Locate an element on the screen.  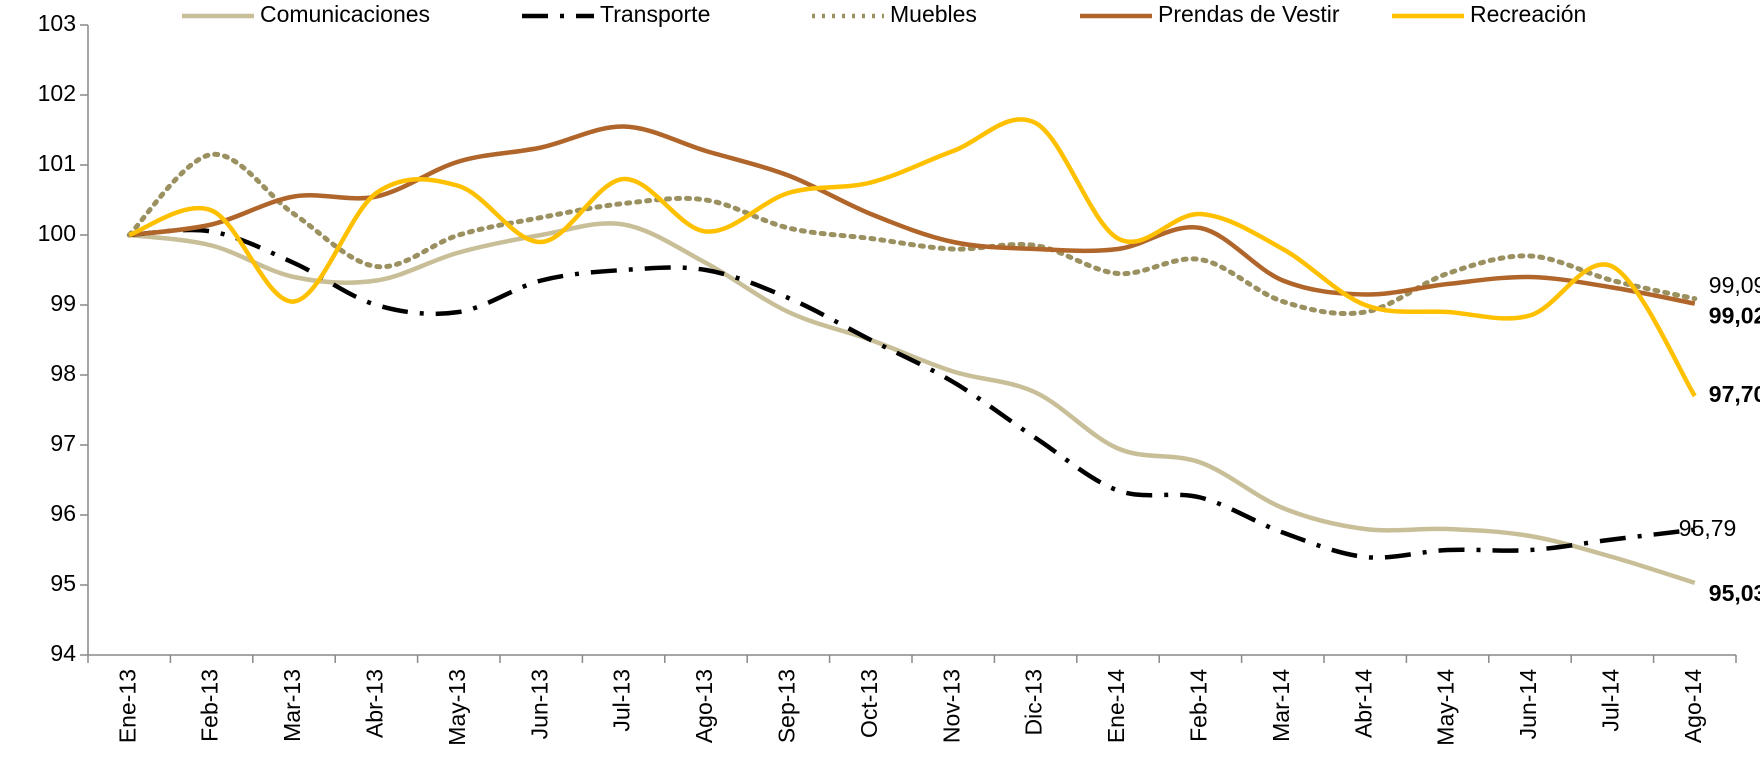
x-tick-label: Mar-14 is located at coordinates (1281, 705).